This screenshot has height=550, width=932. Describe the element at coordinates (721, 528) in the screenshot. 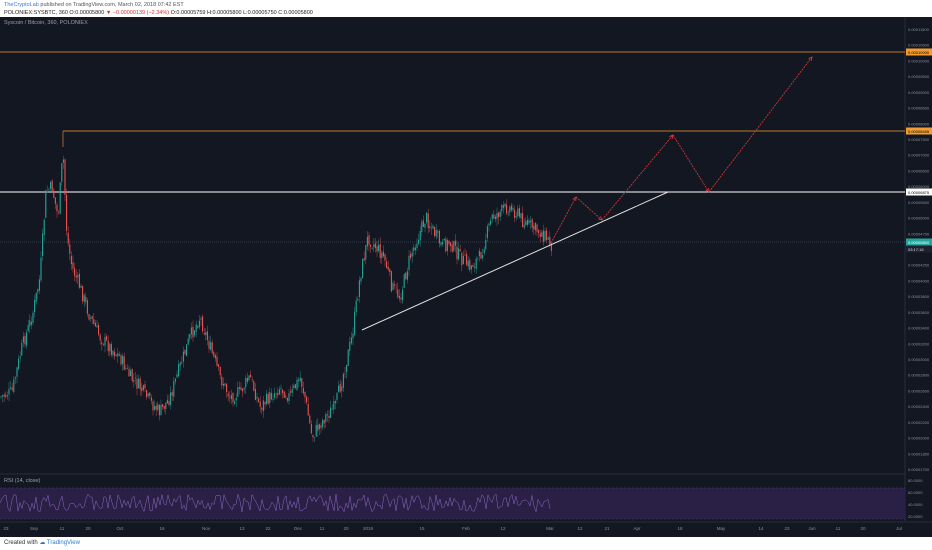

I see `time-tick-label: May` at that location.